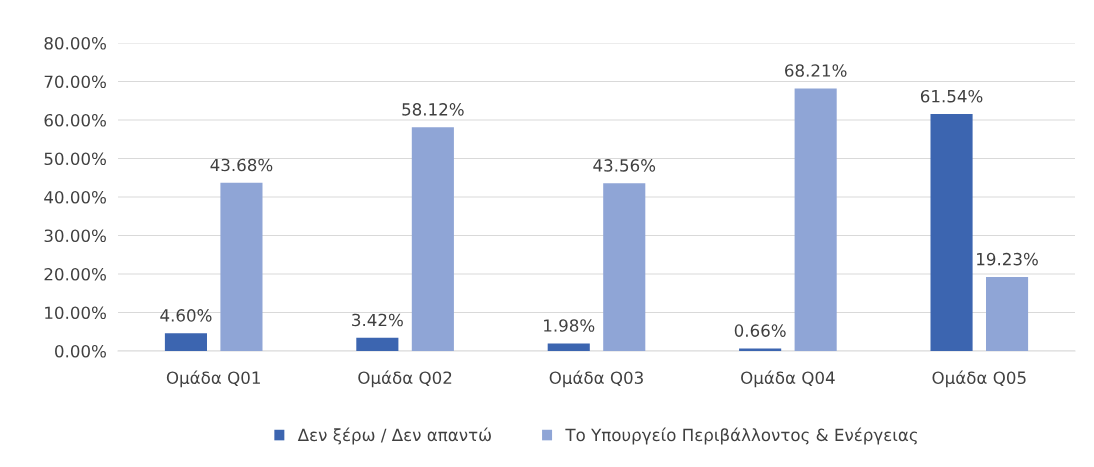  I want to click on data-label: 4.60%, so click(186, 315).